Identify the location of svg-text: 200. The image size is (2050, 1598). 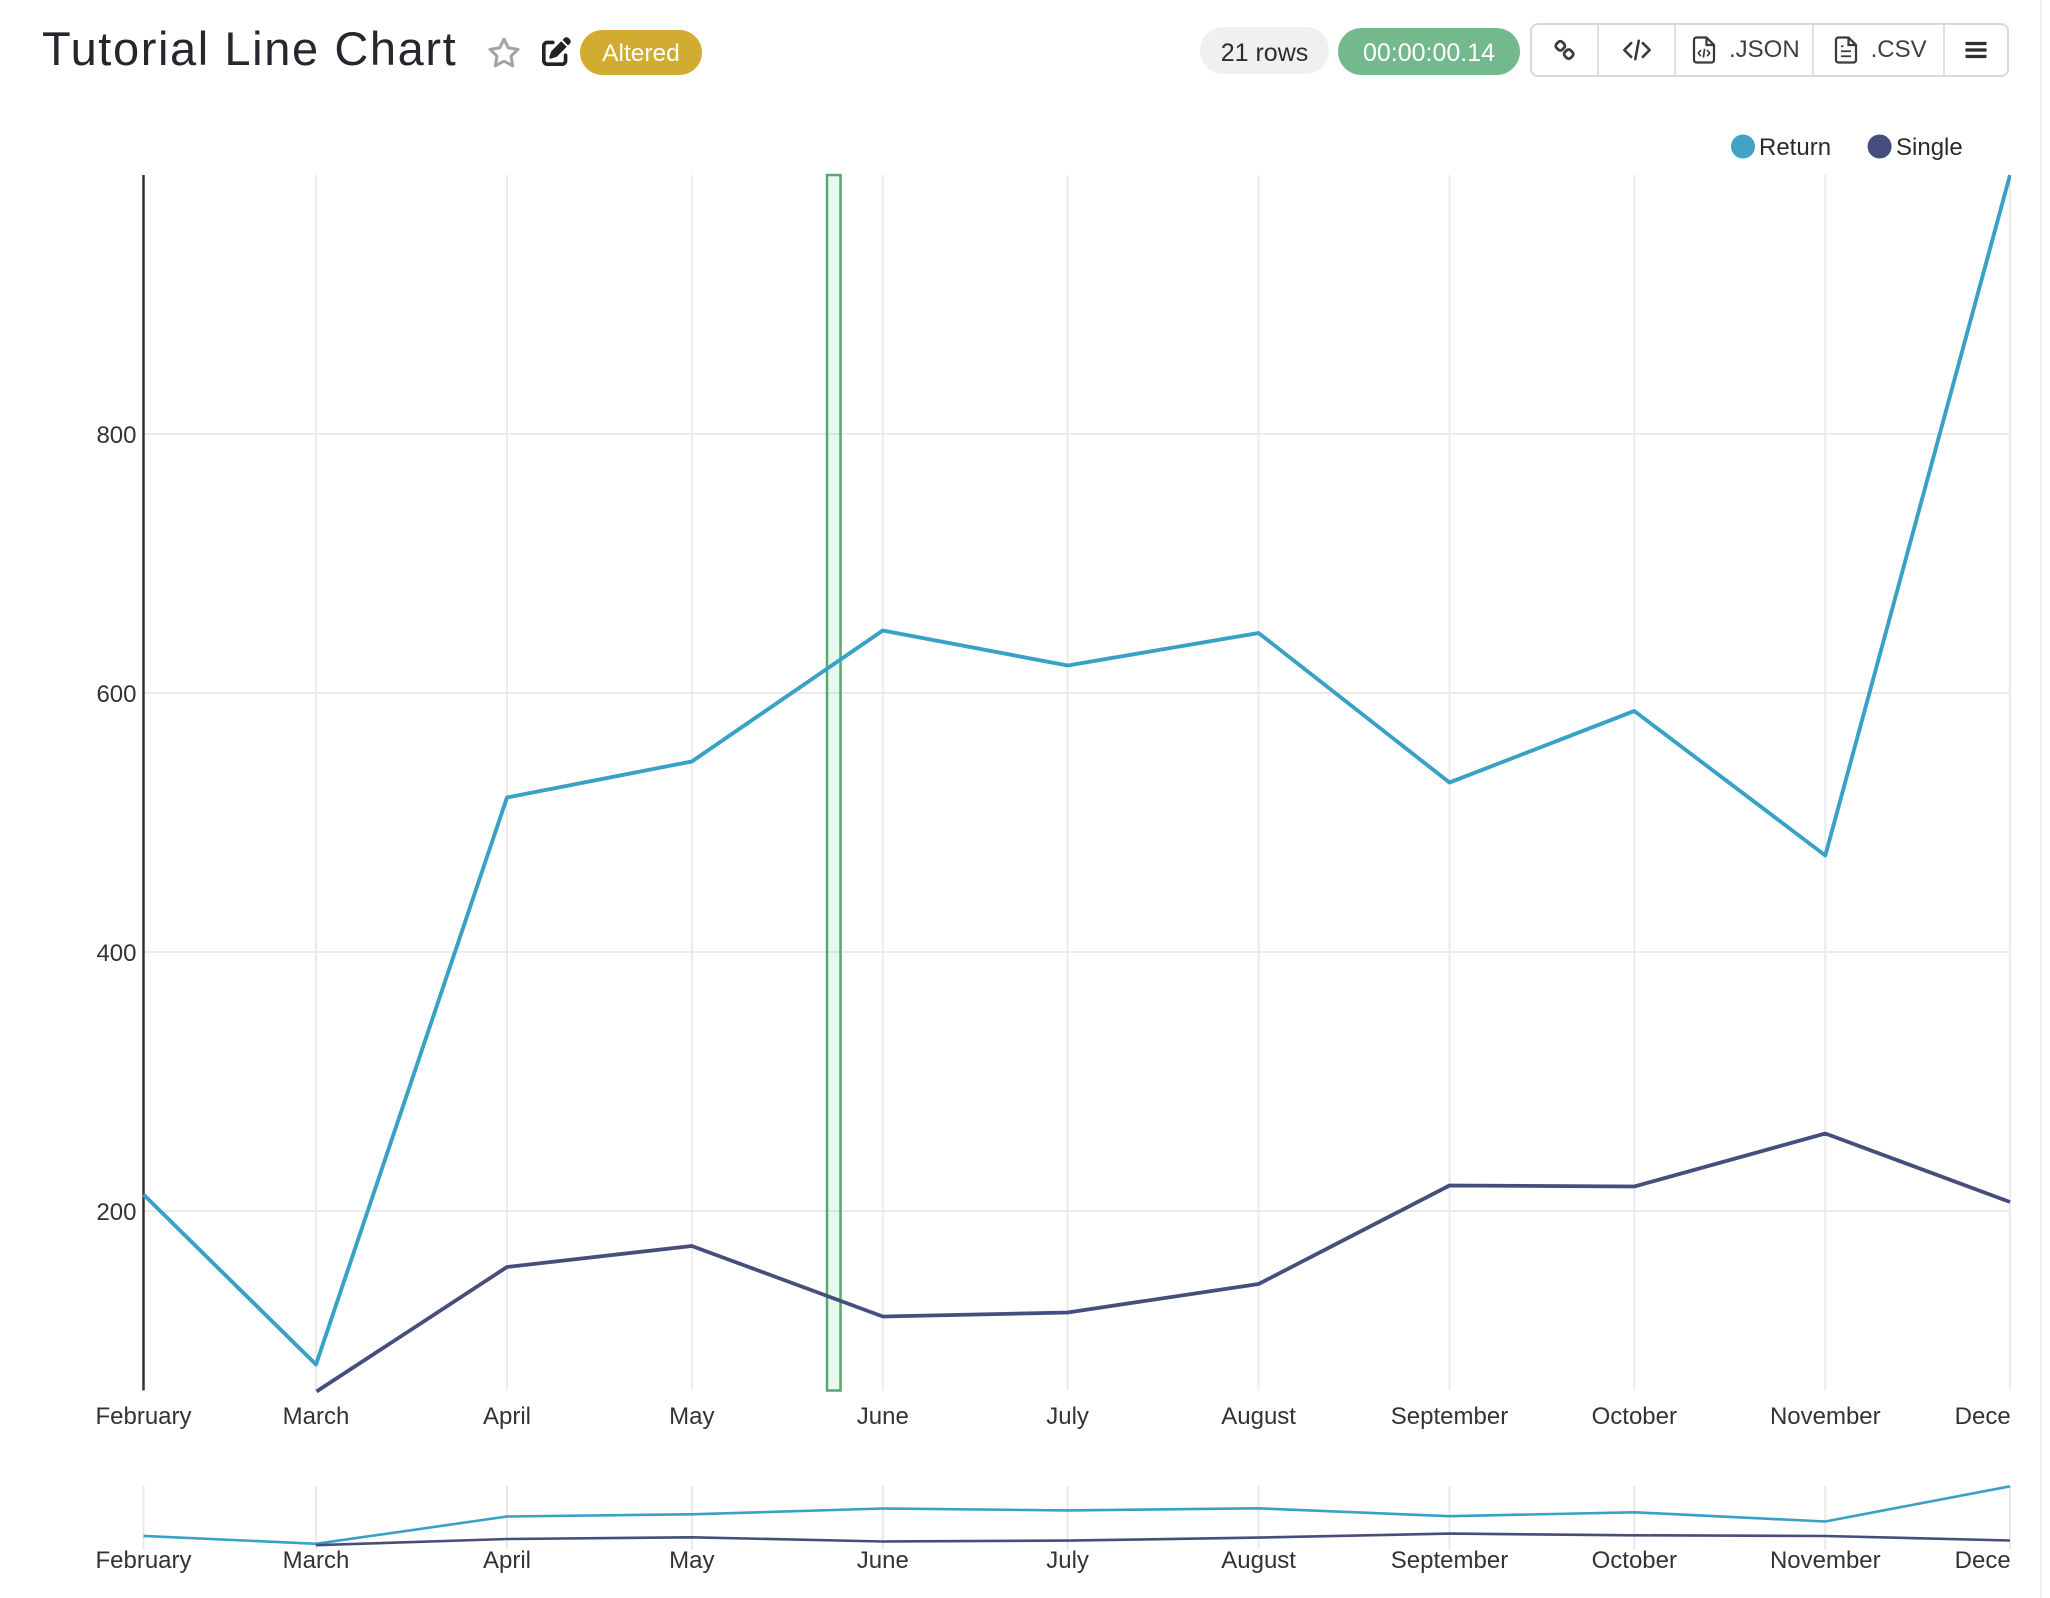
(116, 1212).